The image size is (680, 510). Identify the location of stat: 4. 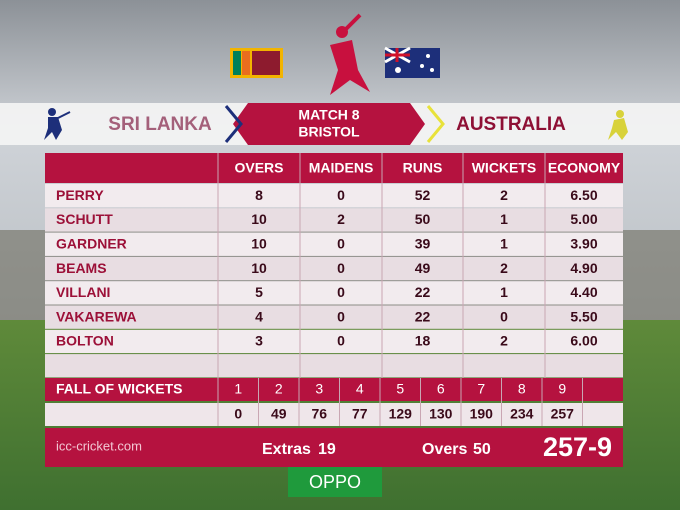
(259, 316).